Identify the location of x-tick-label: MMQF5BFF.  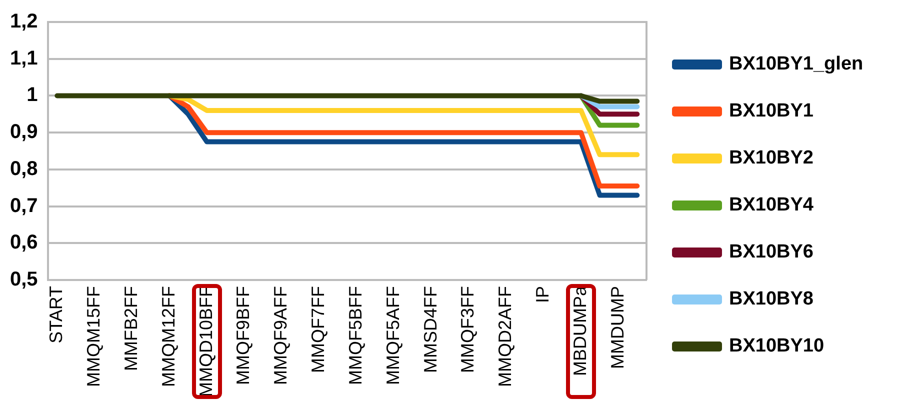
(355, 335).